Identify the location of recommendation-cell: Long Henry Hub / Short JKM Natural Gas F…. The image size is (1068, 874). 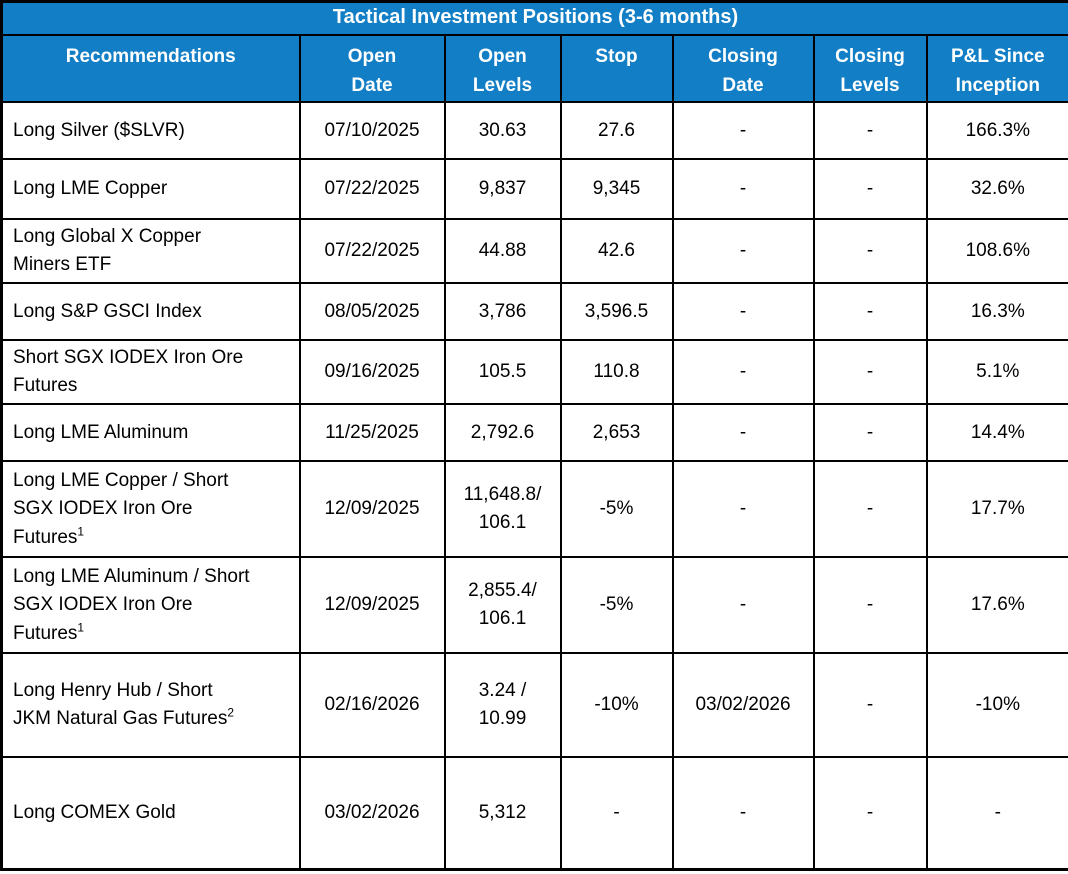
(150, 705).